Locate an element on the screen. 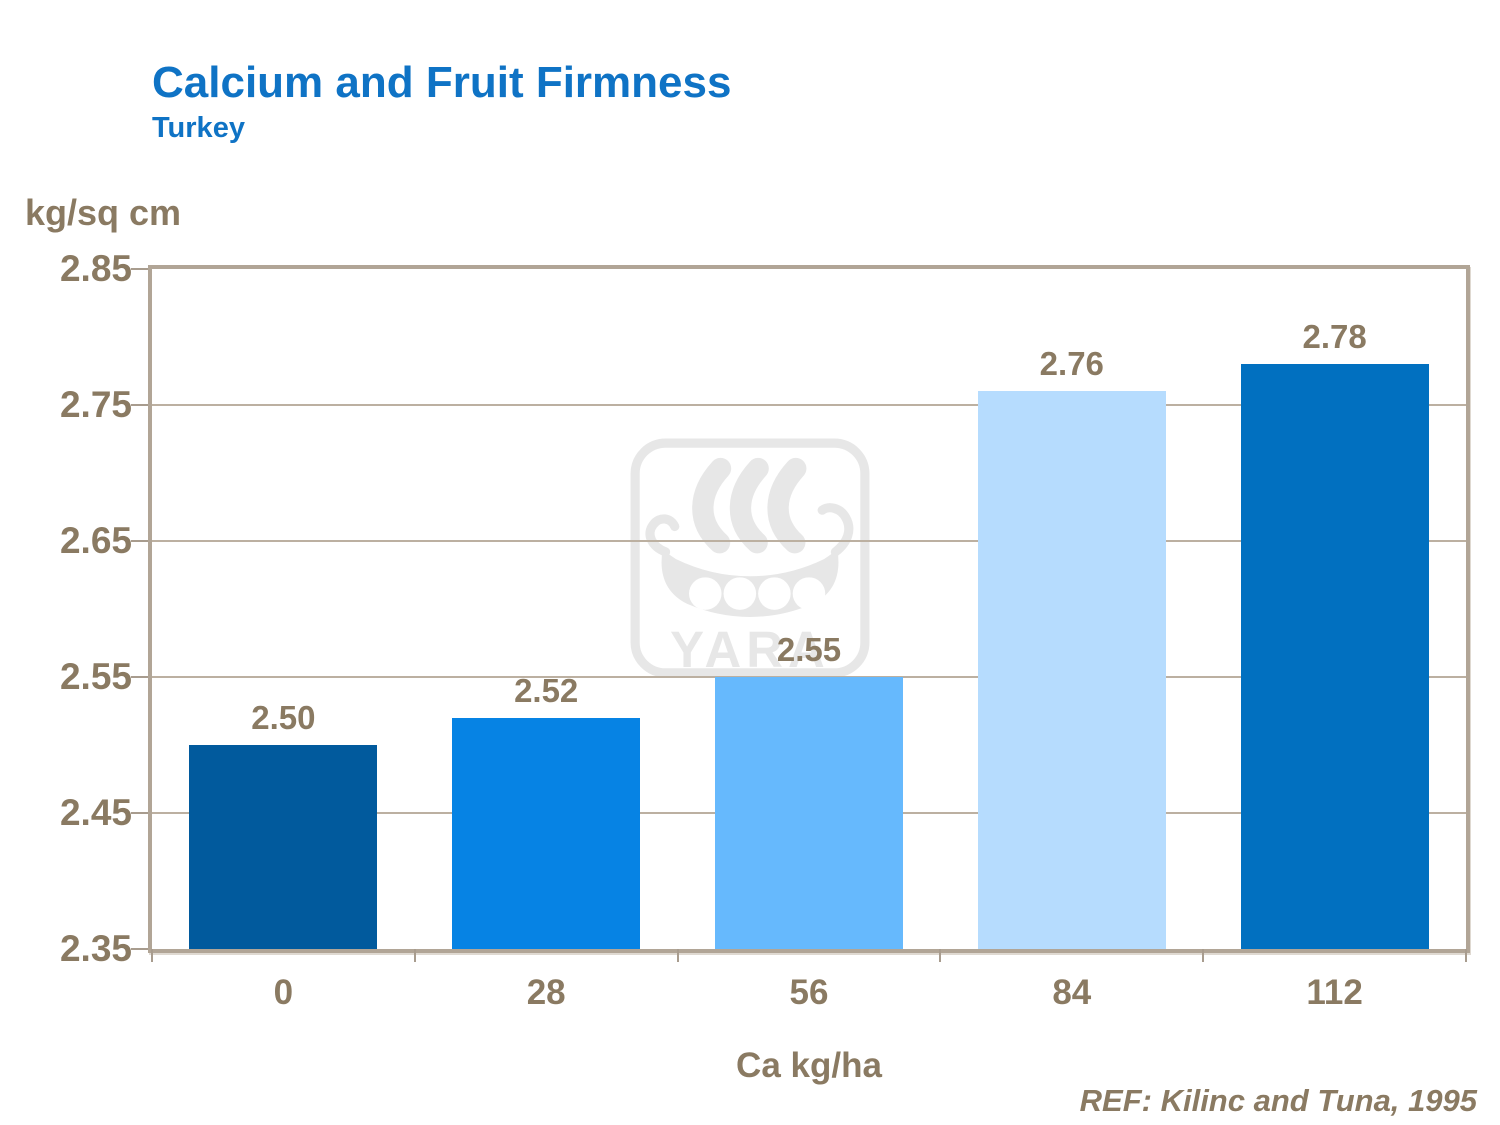 This screenshot has height=1125, width=1500. ship-hull is located at coordinates (749, 560).